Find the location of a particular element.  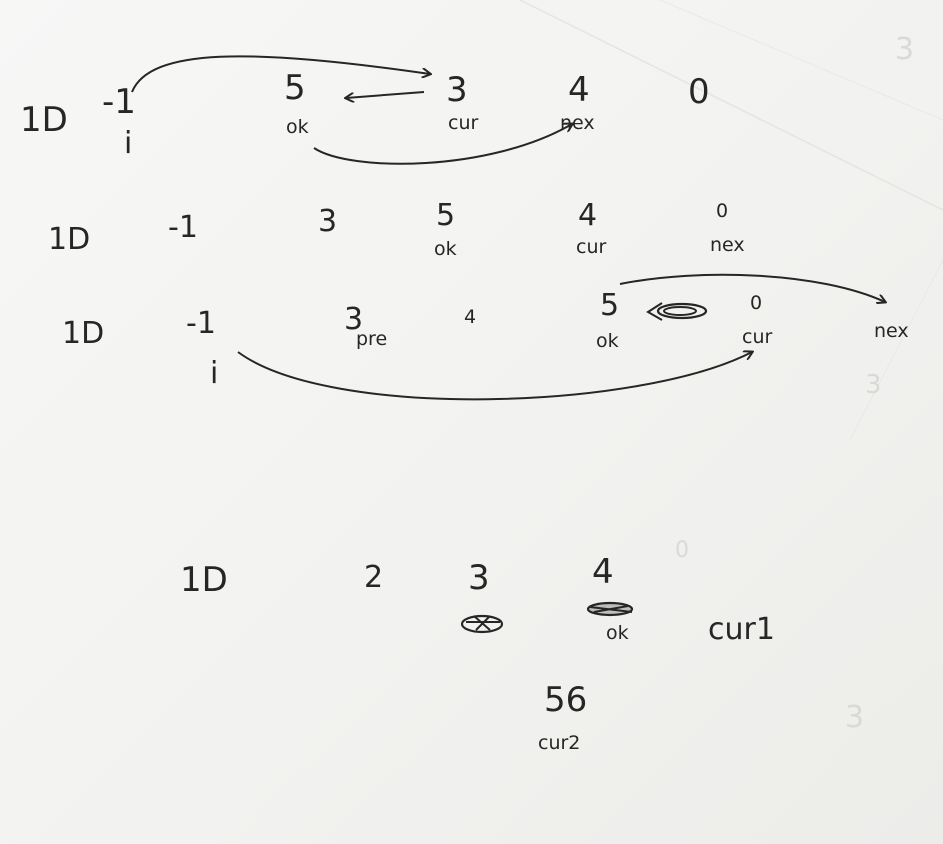

pointer-label: pre is located at coordinates (372, 339).